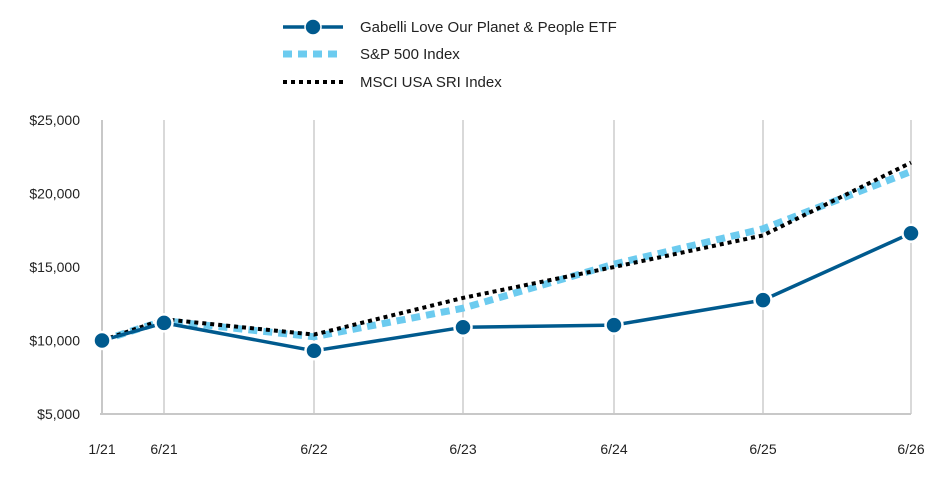 The image size is (948, 480). Describe the element at coordinates (54, 120) in the screenshot. I see `y-tick-label: $25,000` at that location.